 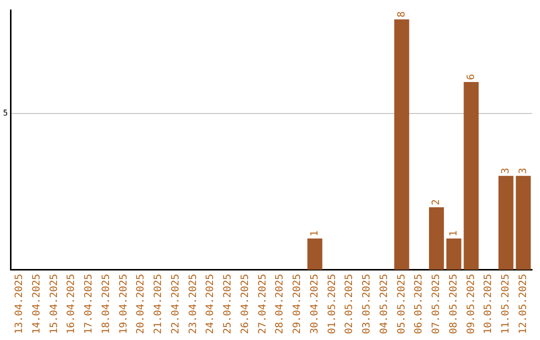 I want to click on x-tick-label: 16.04.2025, so click(x=72, y=304).